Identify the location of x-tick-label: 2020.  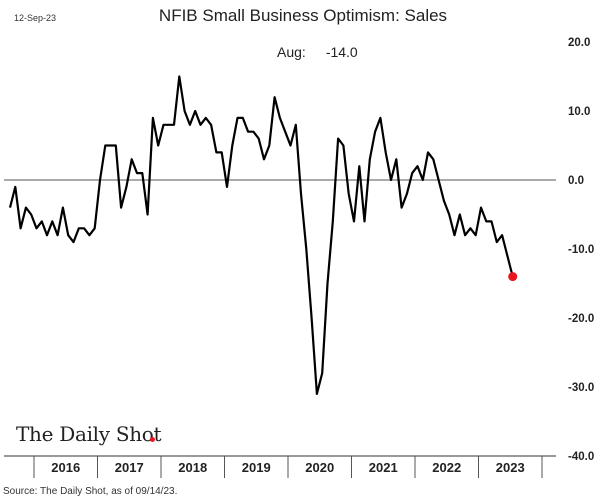
(319, 467).